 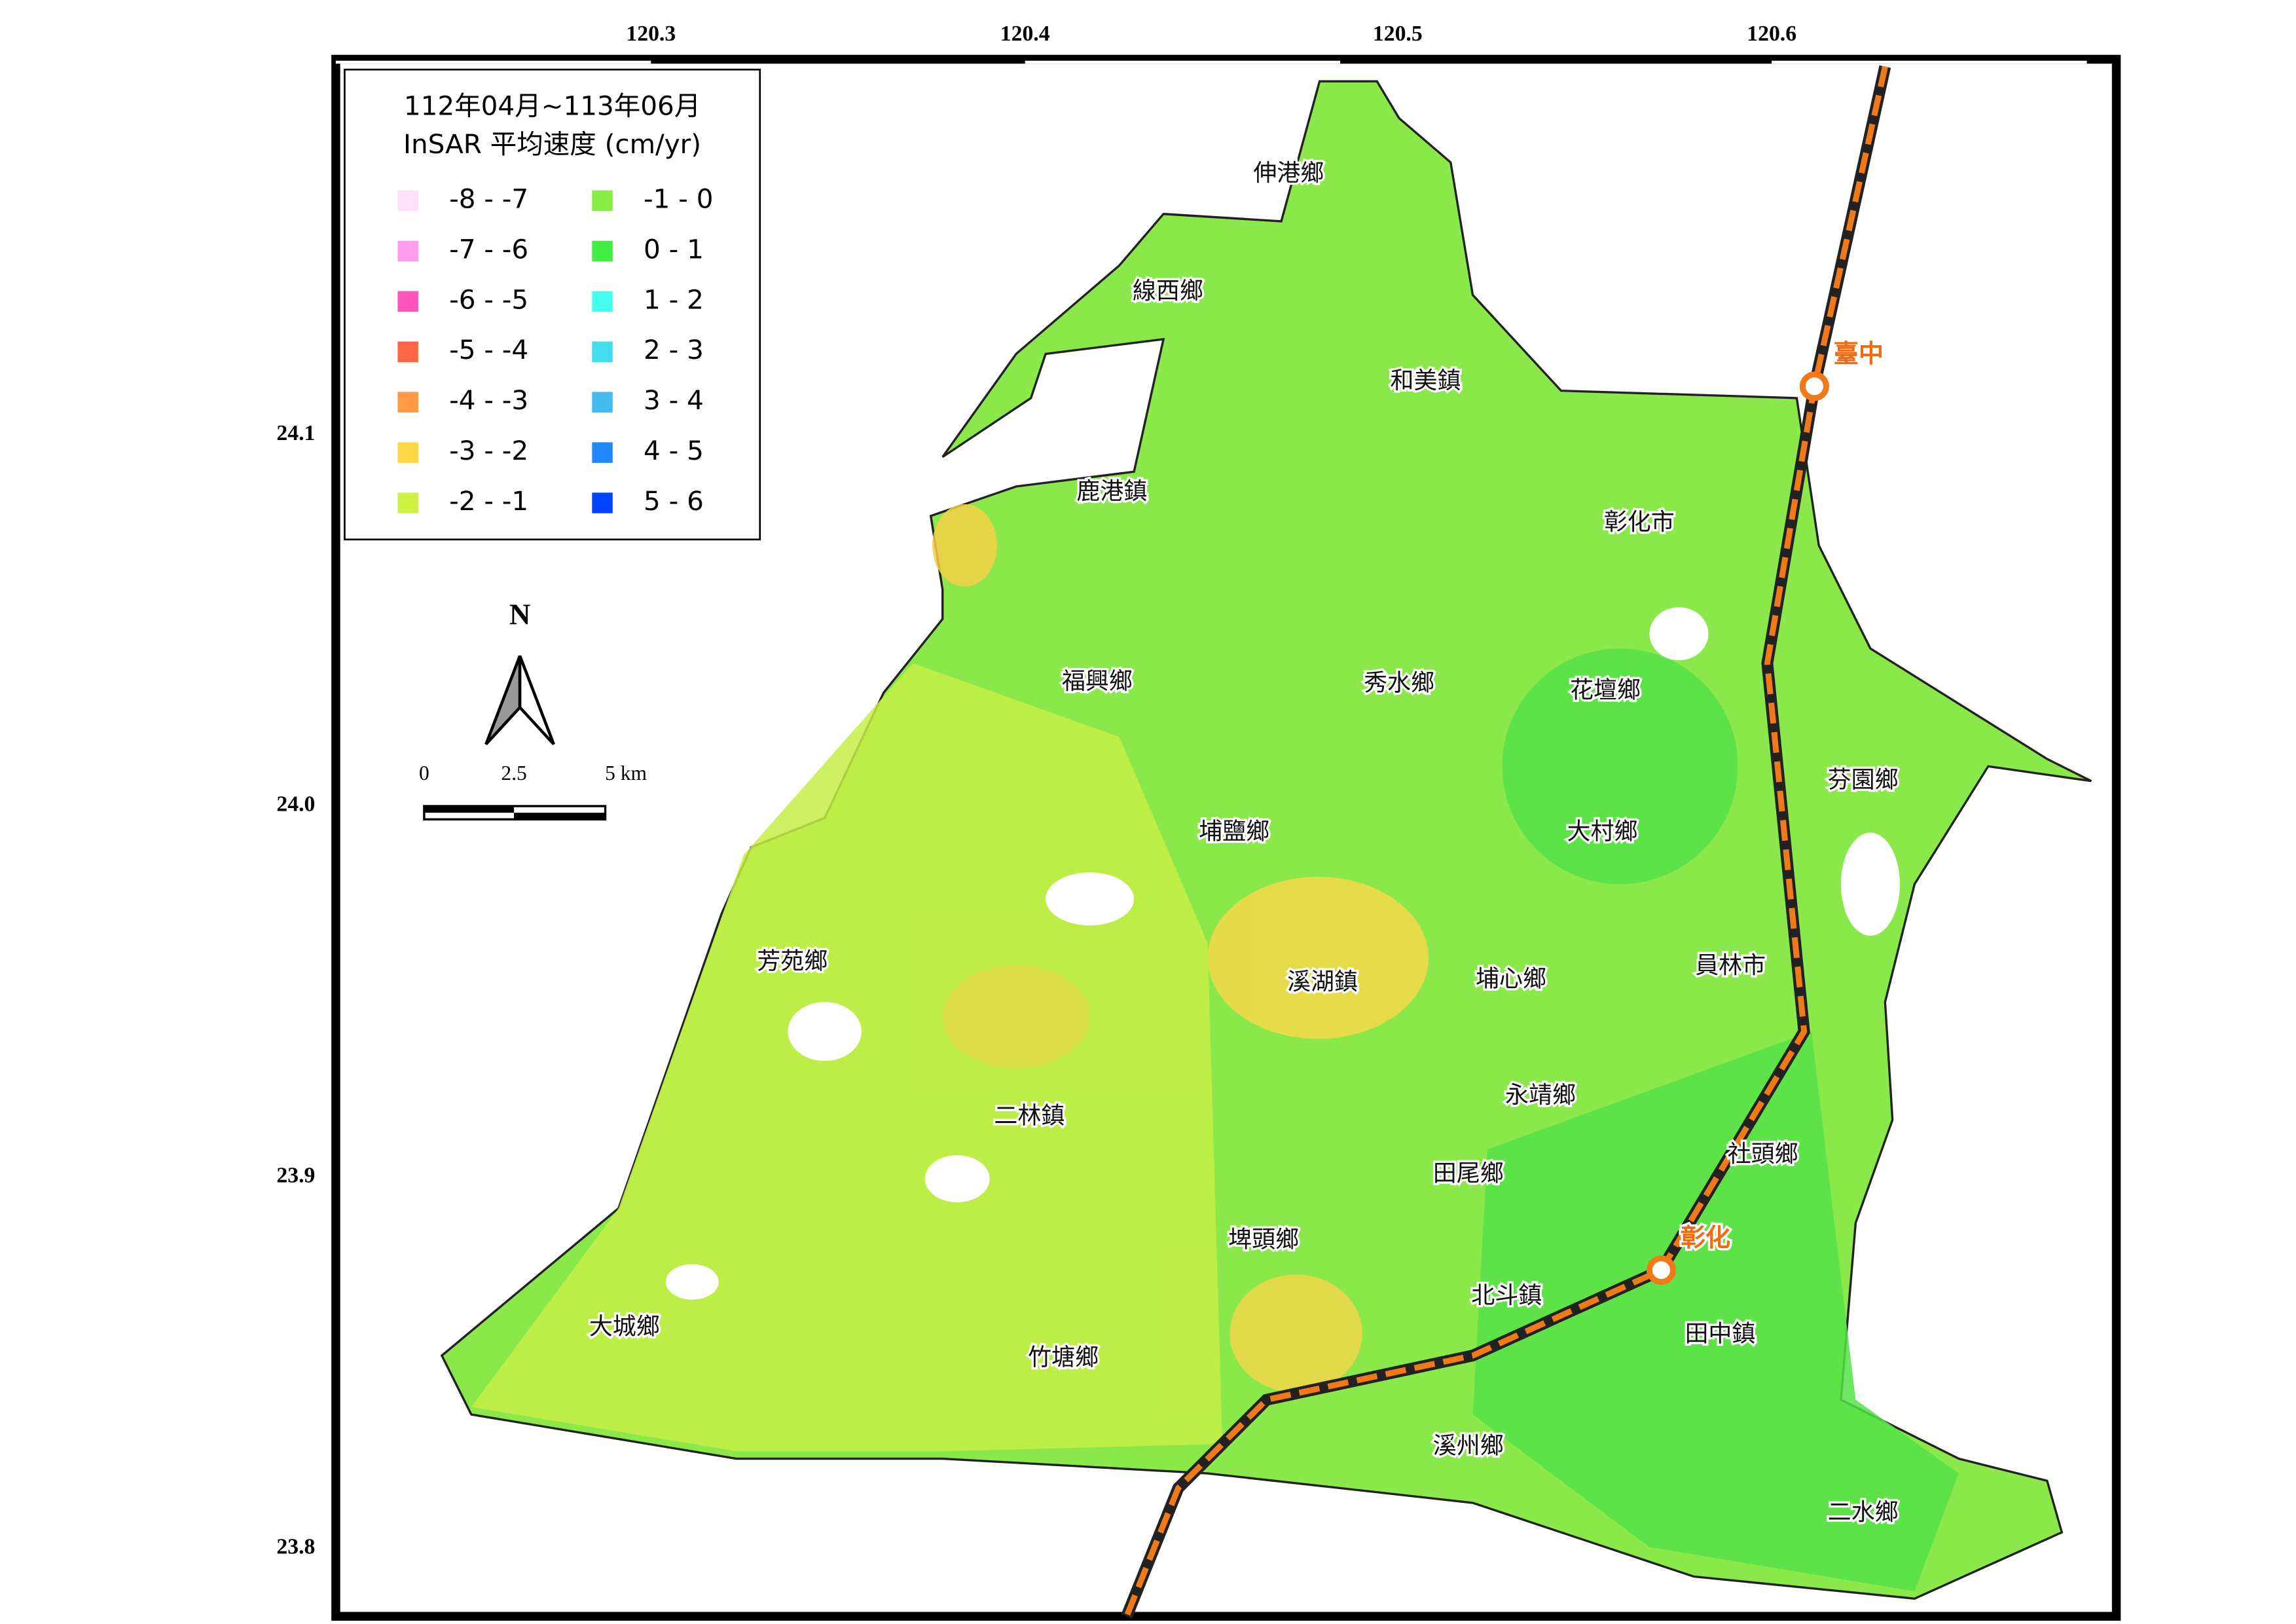 I want to click on legend-label: -7 - -6, so click(x=488, y=249).